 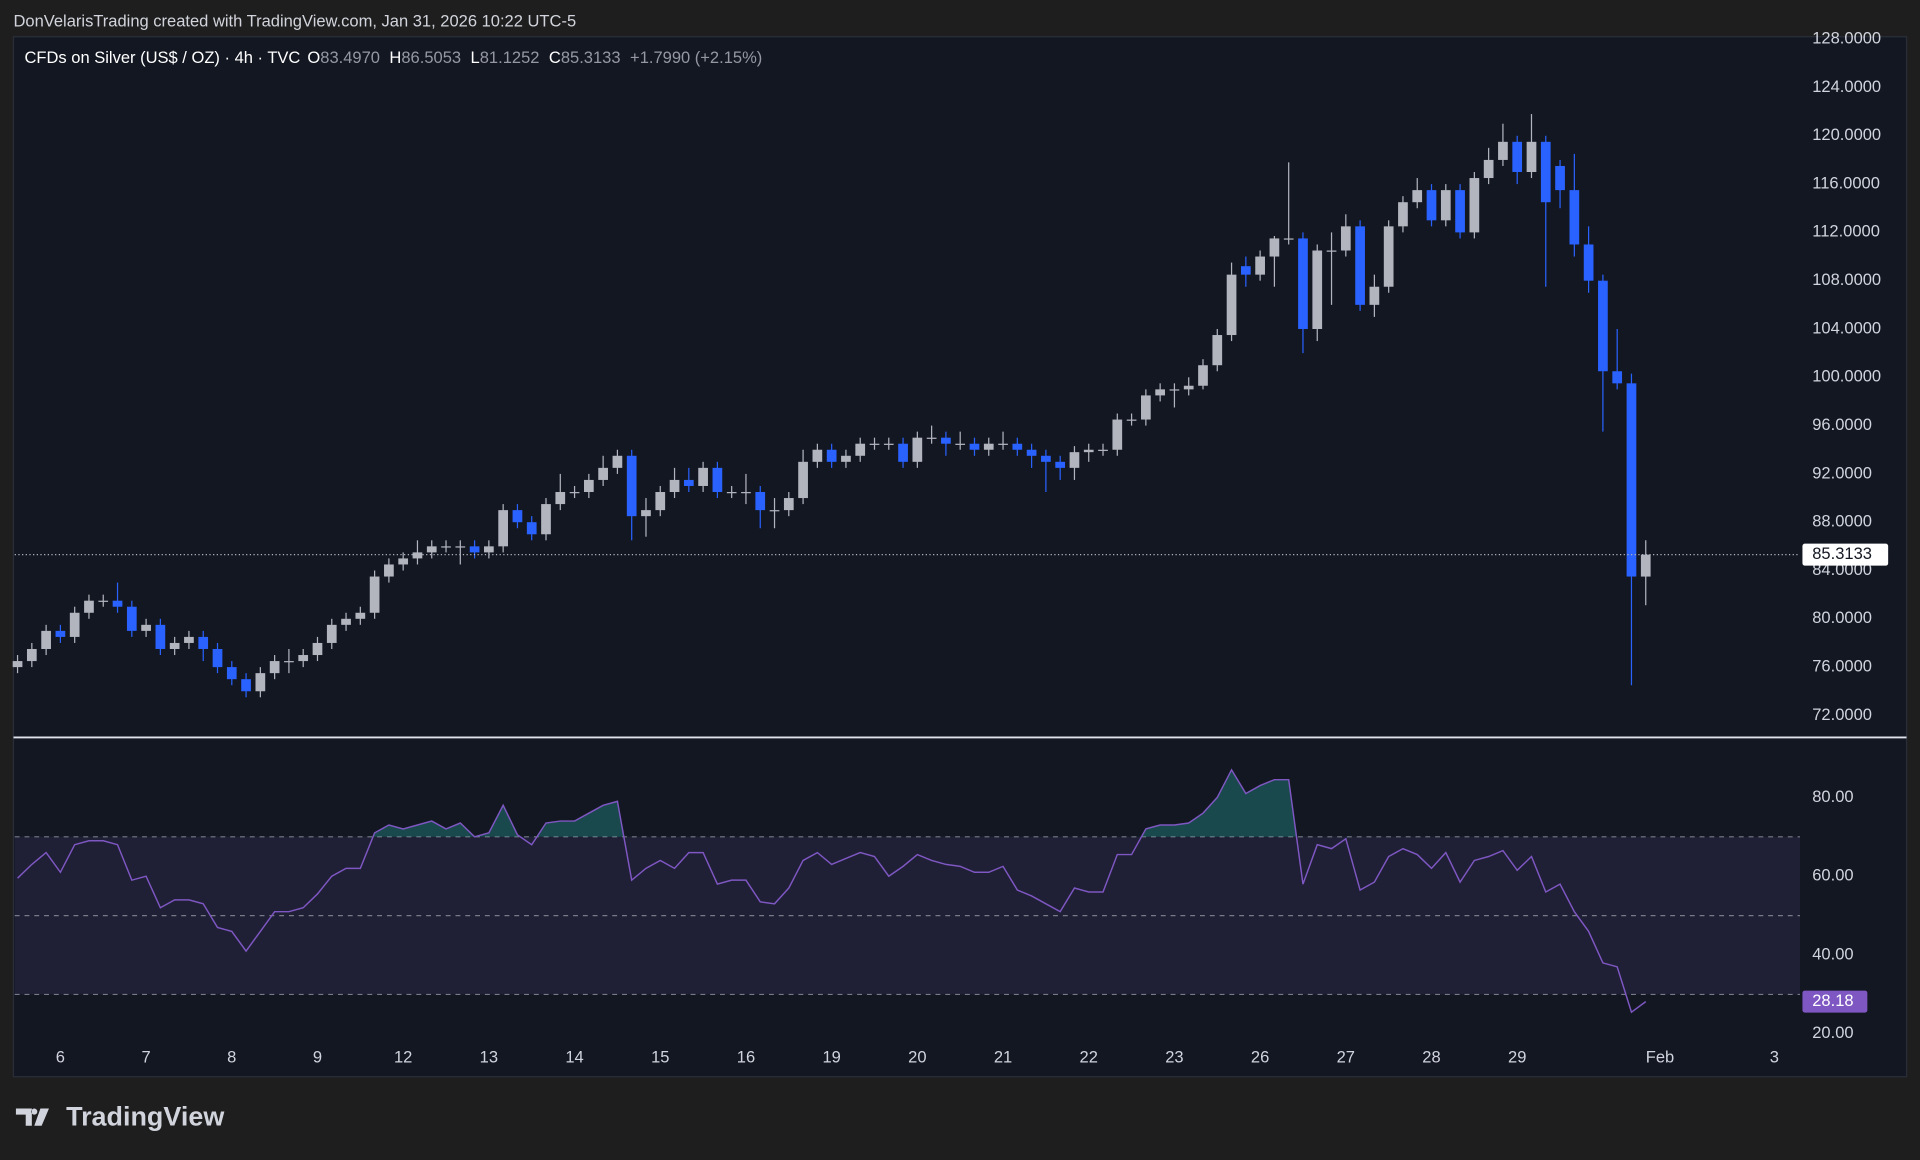 I want to click on y-tick-label: 112.0000, so click(x=1846, y=231).